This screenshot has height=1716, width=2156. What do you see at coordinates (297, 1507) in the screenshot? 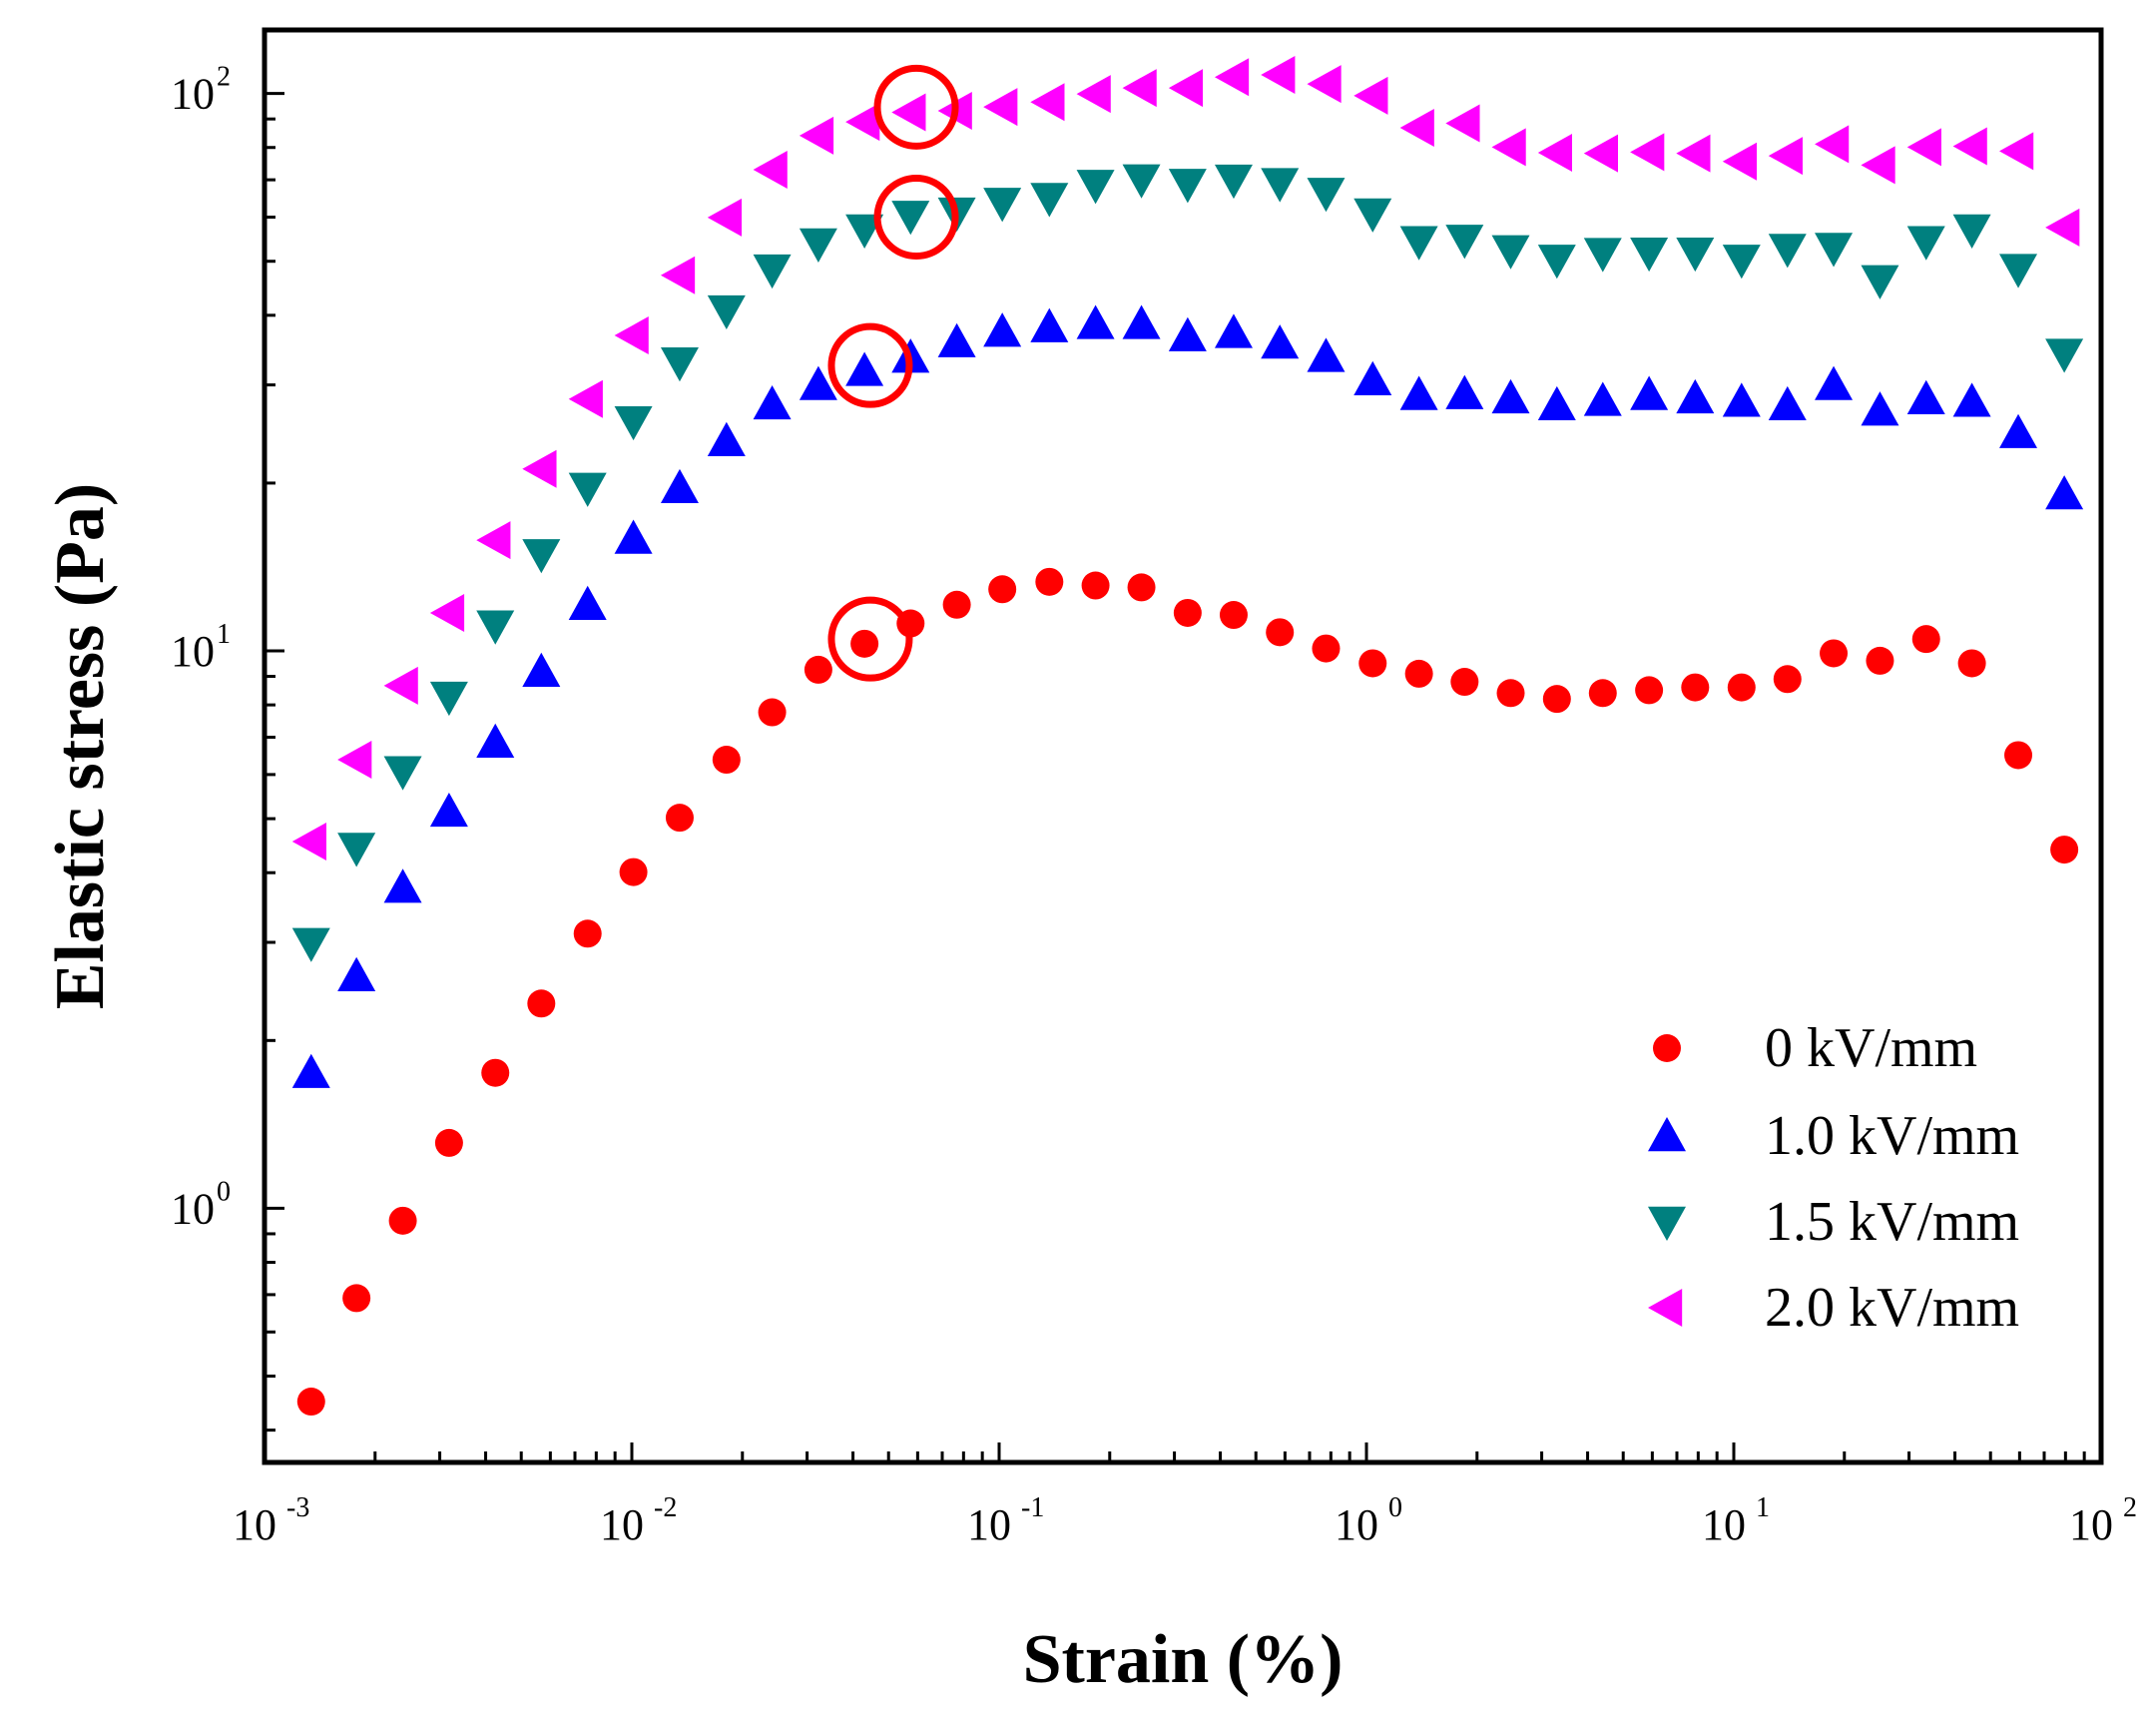
I see `x-tick-exponent: -3` at bounding box center [297, 1507].